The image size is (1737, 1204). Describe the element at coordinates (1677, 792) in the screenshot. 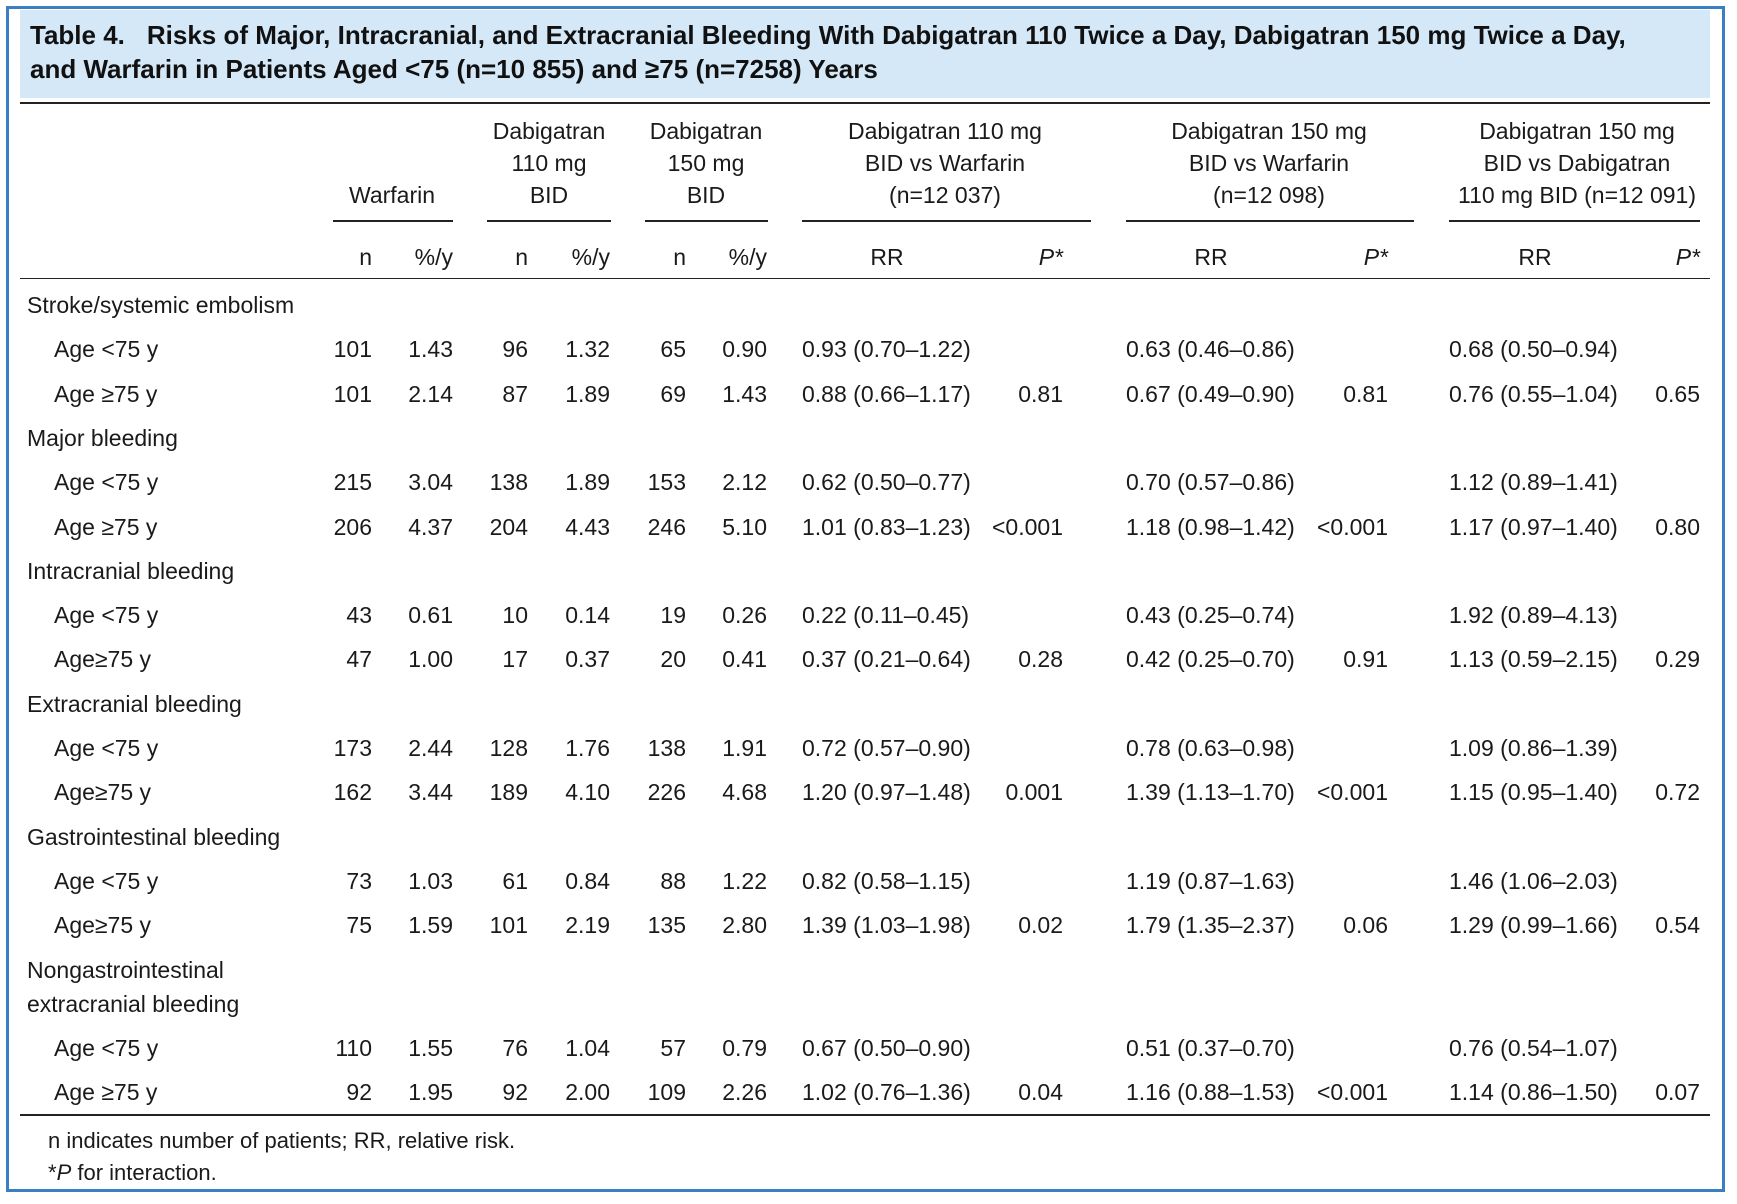

I see `cell-p-value: 0.72` at that location.